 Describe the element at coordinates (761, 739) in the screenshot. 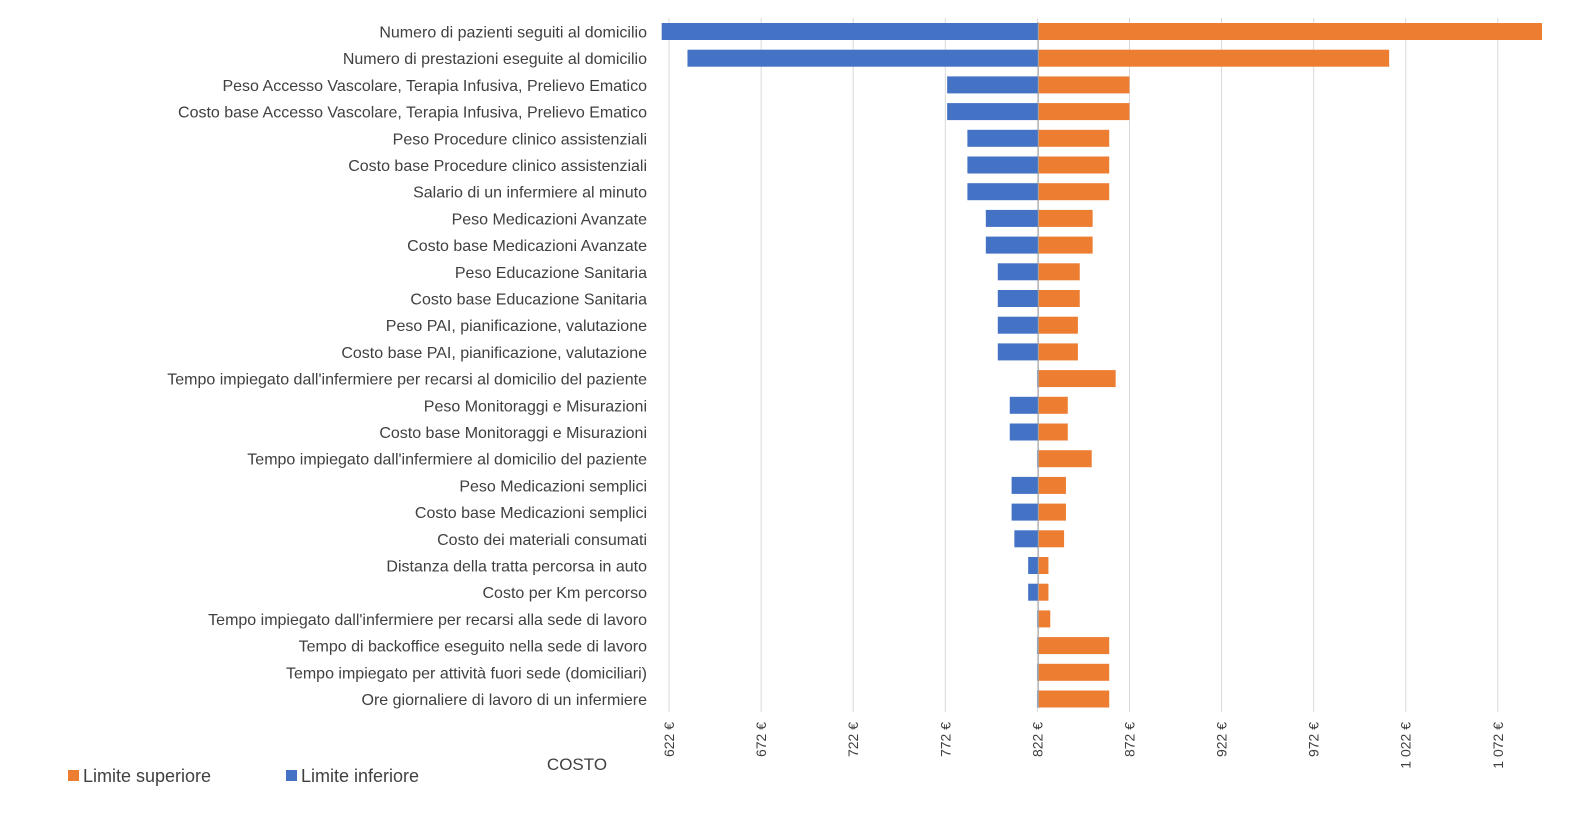

I see `x-tick-label-1: 672 €` at that location.